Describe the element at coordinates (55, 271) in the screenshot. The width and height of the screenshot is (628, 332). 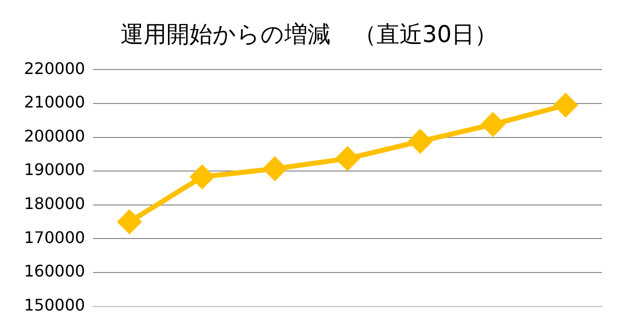
I see `y-tick-label: 160000` at that location.